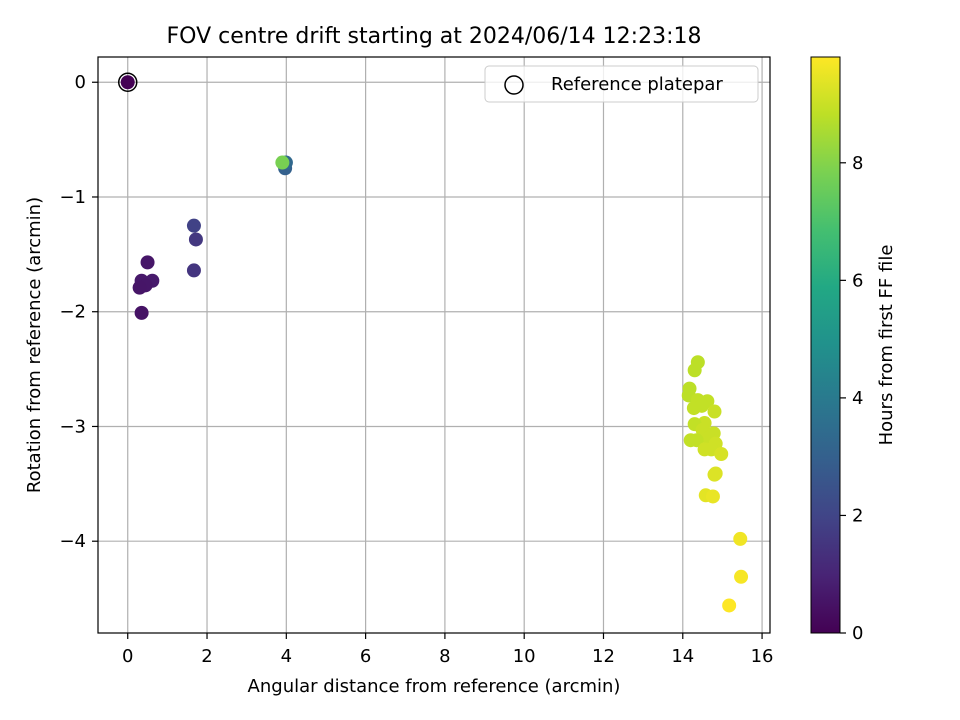  Describe the element at coordinates (127, 656) in the screenshot. I see `x-tick-label: 0` at that location.